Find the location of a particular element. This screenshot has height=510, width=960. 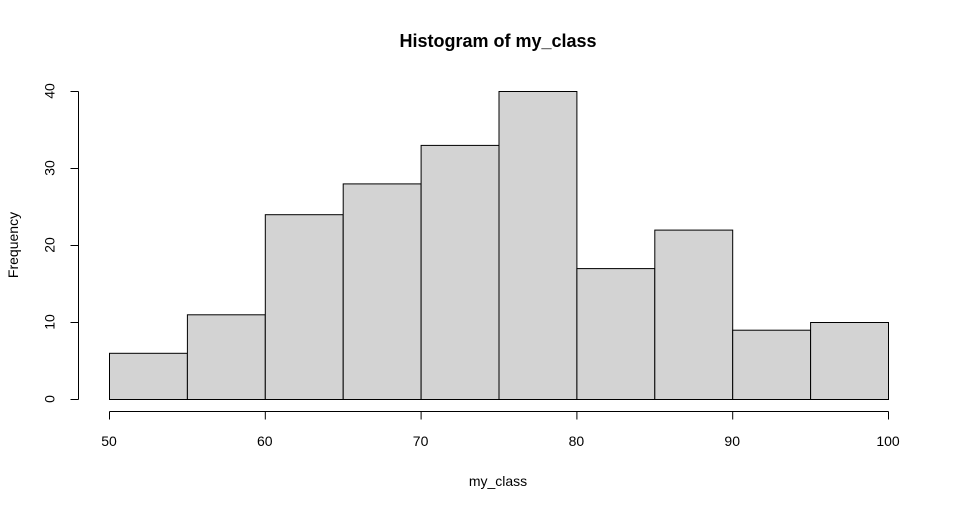

y-tick-label-2: 20 is located at coordinates (50, 245).